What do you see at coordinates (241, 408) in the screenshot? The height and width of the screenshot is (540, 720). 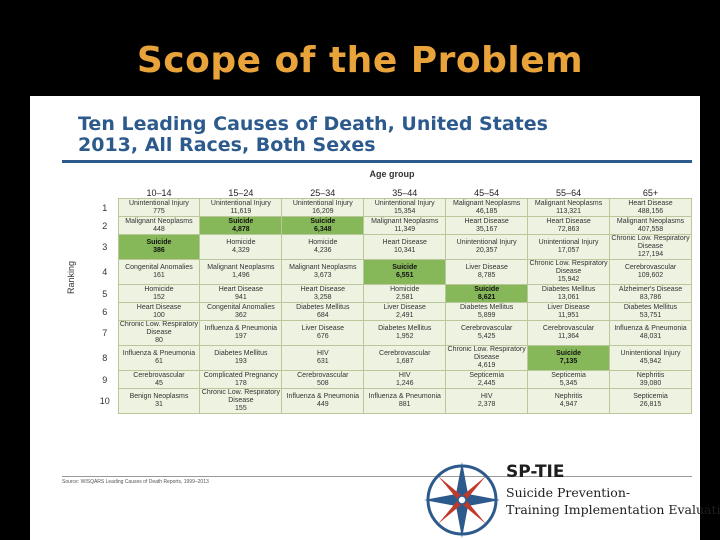 I see `death-count: 155` at bounding box center [241, 408].